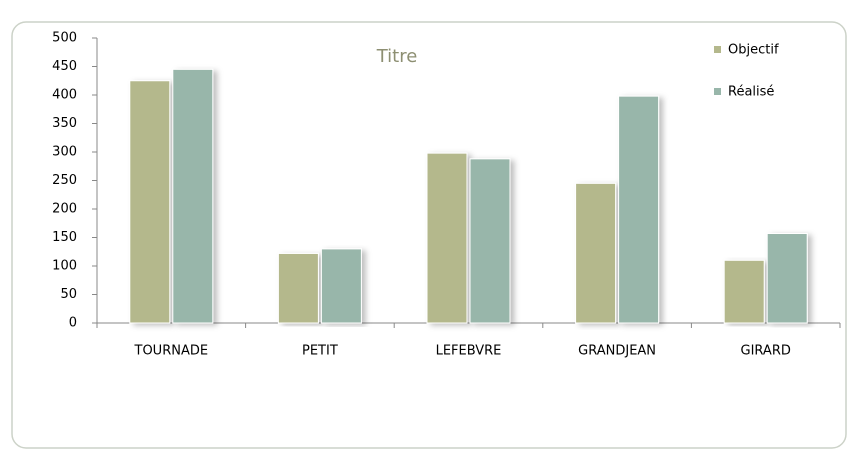 The width and height of the screenshot is (850, 460). What do you see at coordinates (64, 123) in the screenshot?
I see `y-tick-label: 350` at bounding box center [64, 123].